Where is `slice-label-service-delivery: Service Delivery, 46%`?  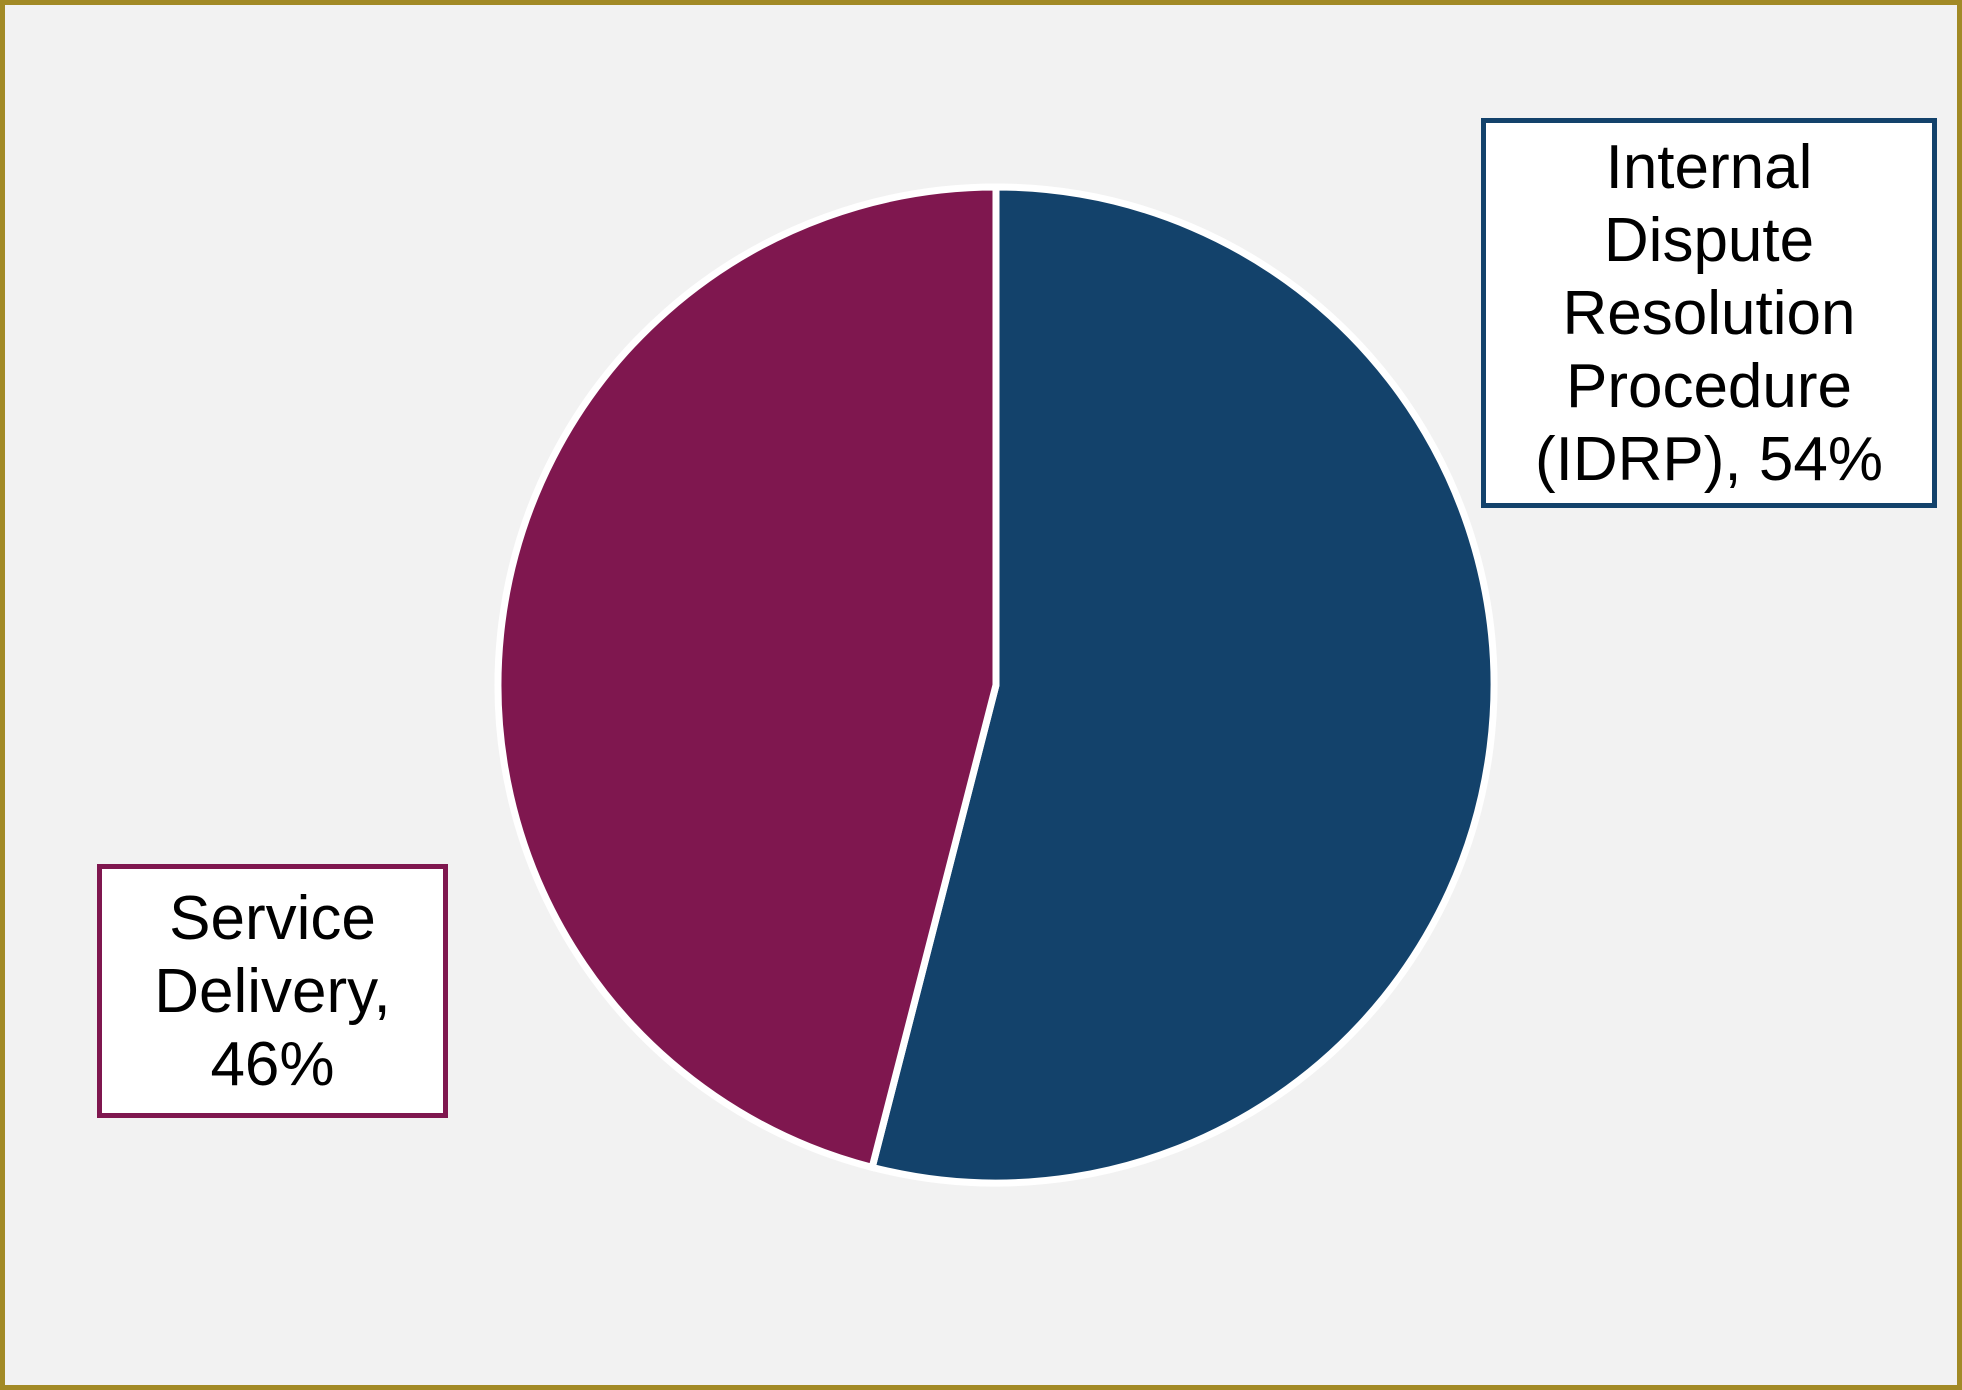 slice-label-service-delivery: Service Delivery, 46% is located at coordinates (272, 991).